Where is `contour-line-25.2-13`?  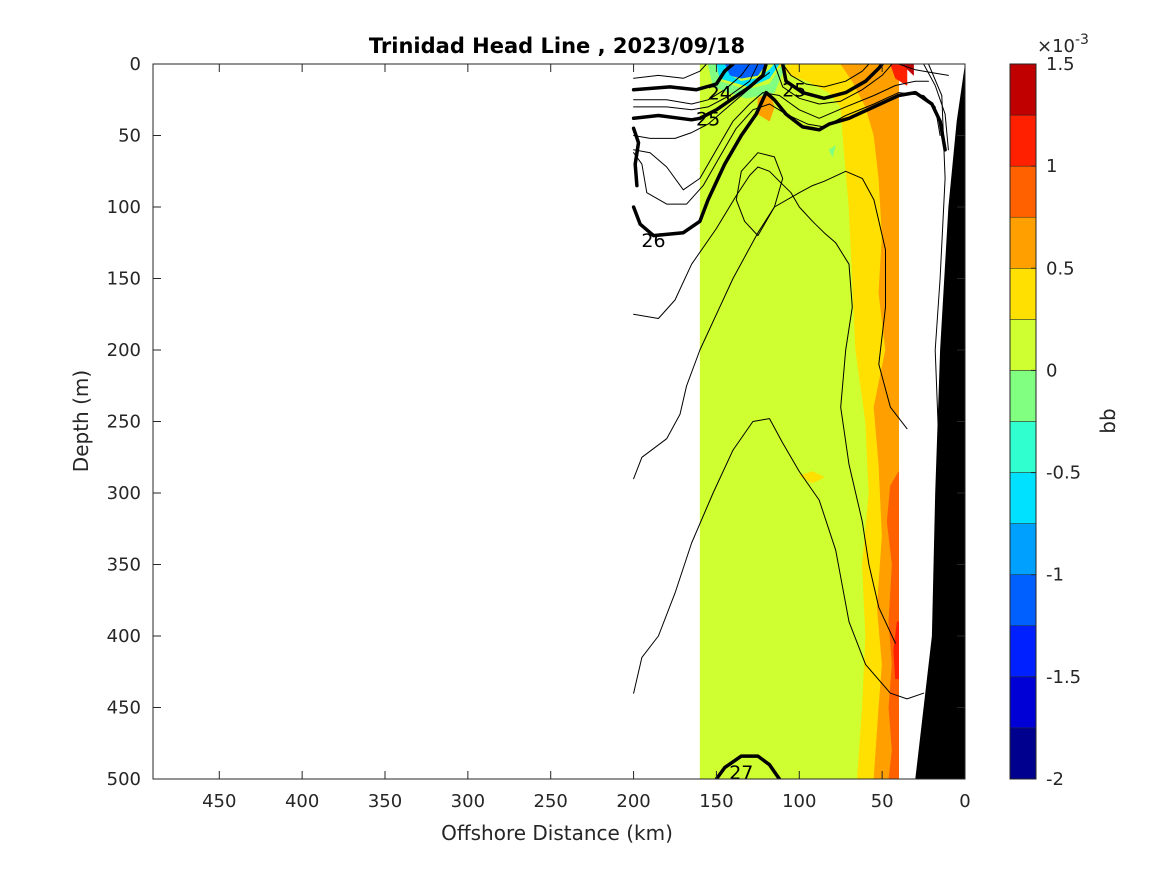
contour-line-25.2-13 is located at coordinates (701, 105).